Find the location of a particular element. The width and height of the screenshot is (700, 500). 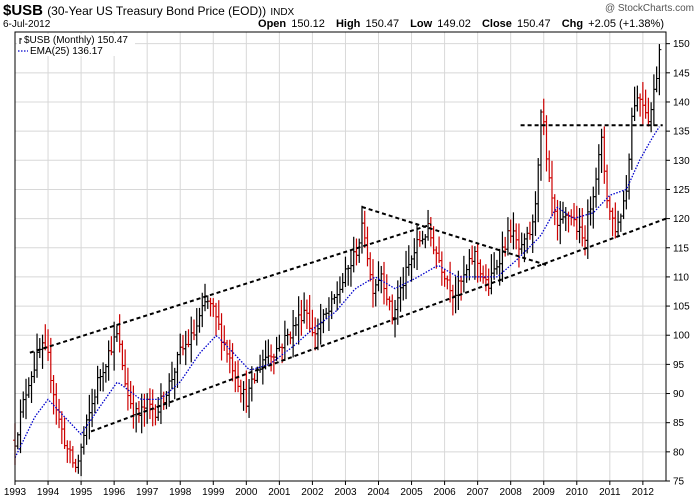

low-label: Low is located at coordinates (421, 24).